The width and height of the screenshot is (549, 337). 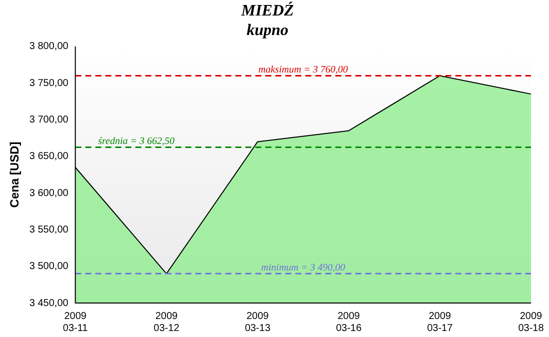 I want to click on x-tick-label: 2009 03-13, so click(x=257, y=322).